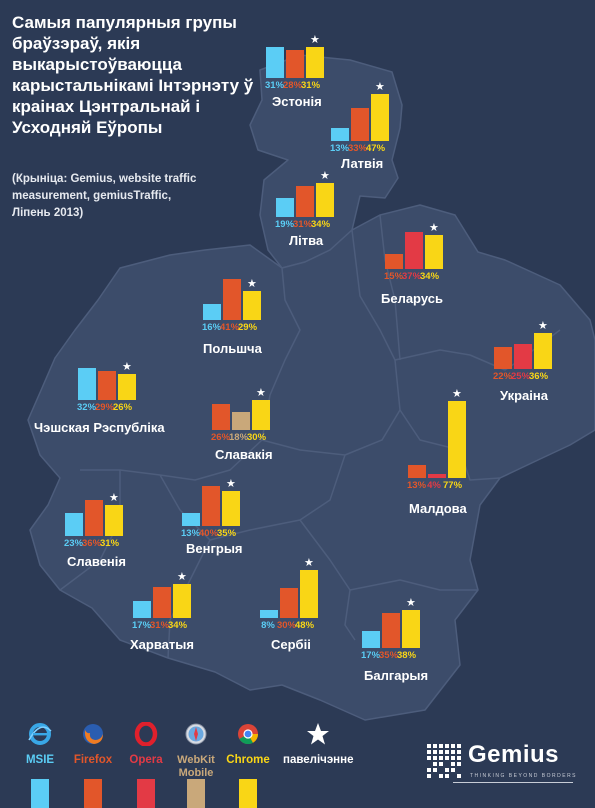 Image resolution: width=595 pixels, height=808 pixels. I want to click on legend-swatch-chrome, so click(248, 793).